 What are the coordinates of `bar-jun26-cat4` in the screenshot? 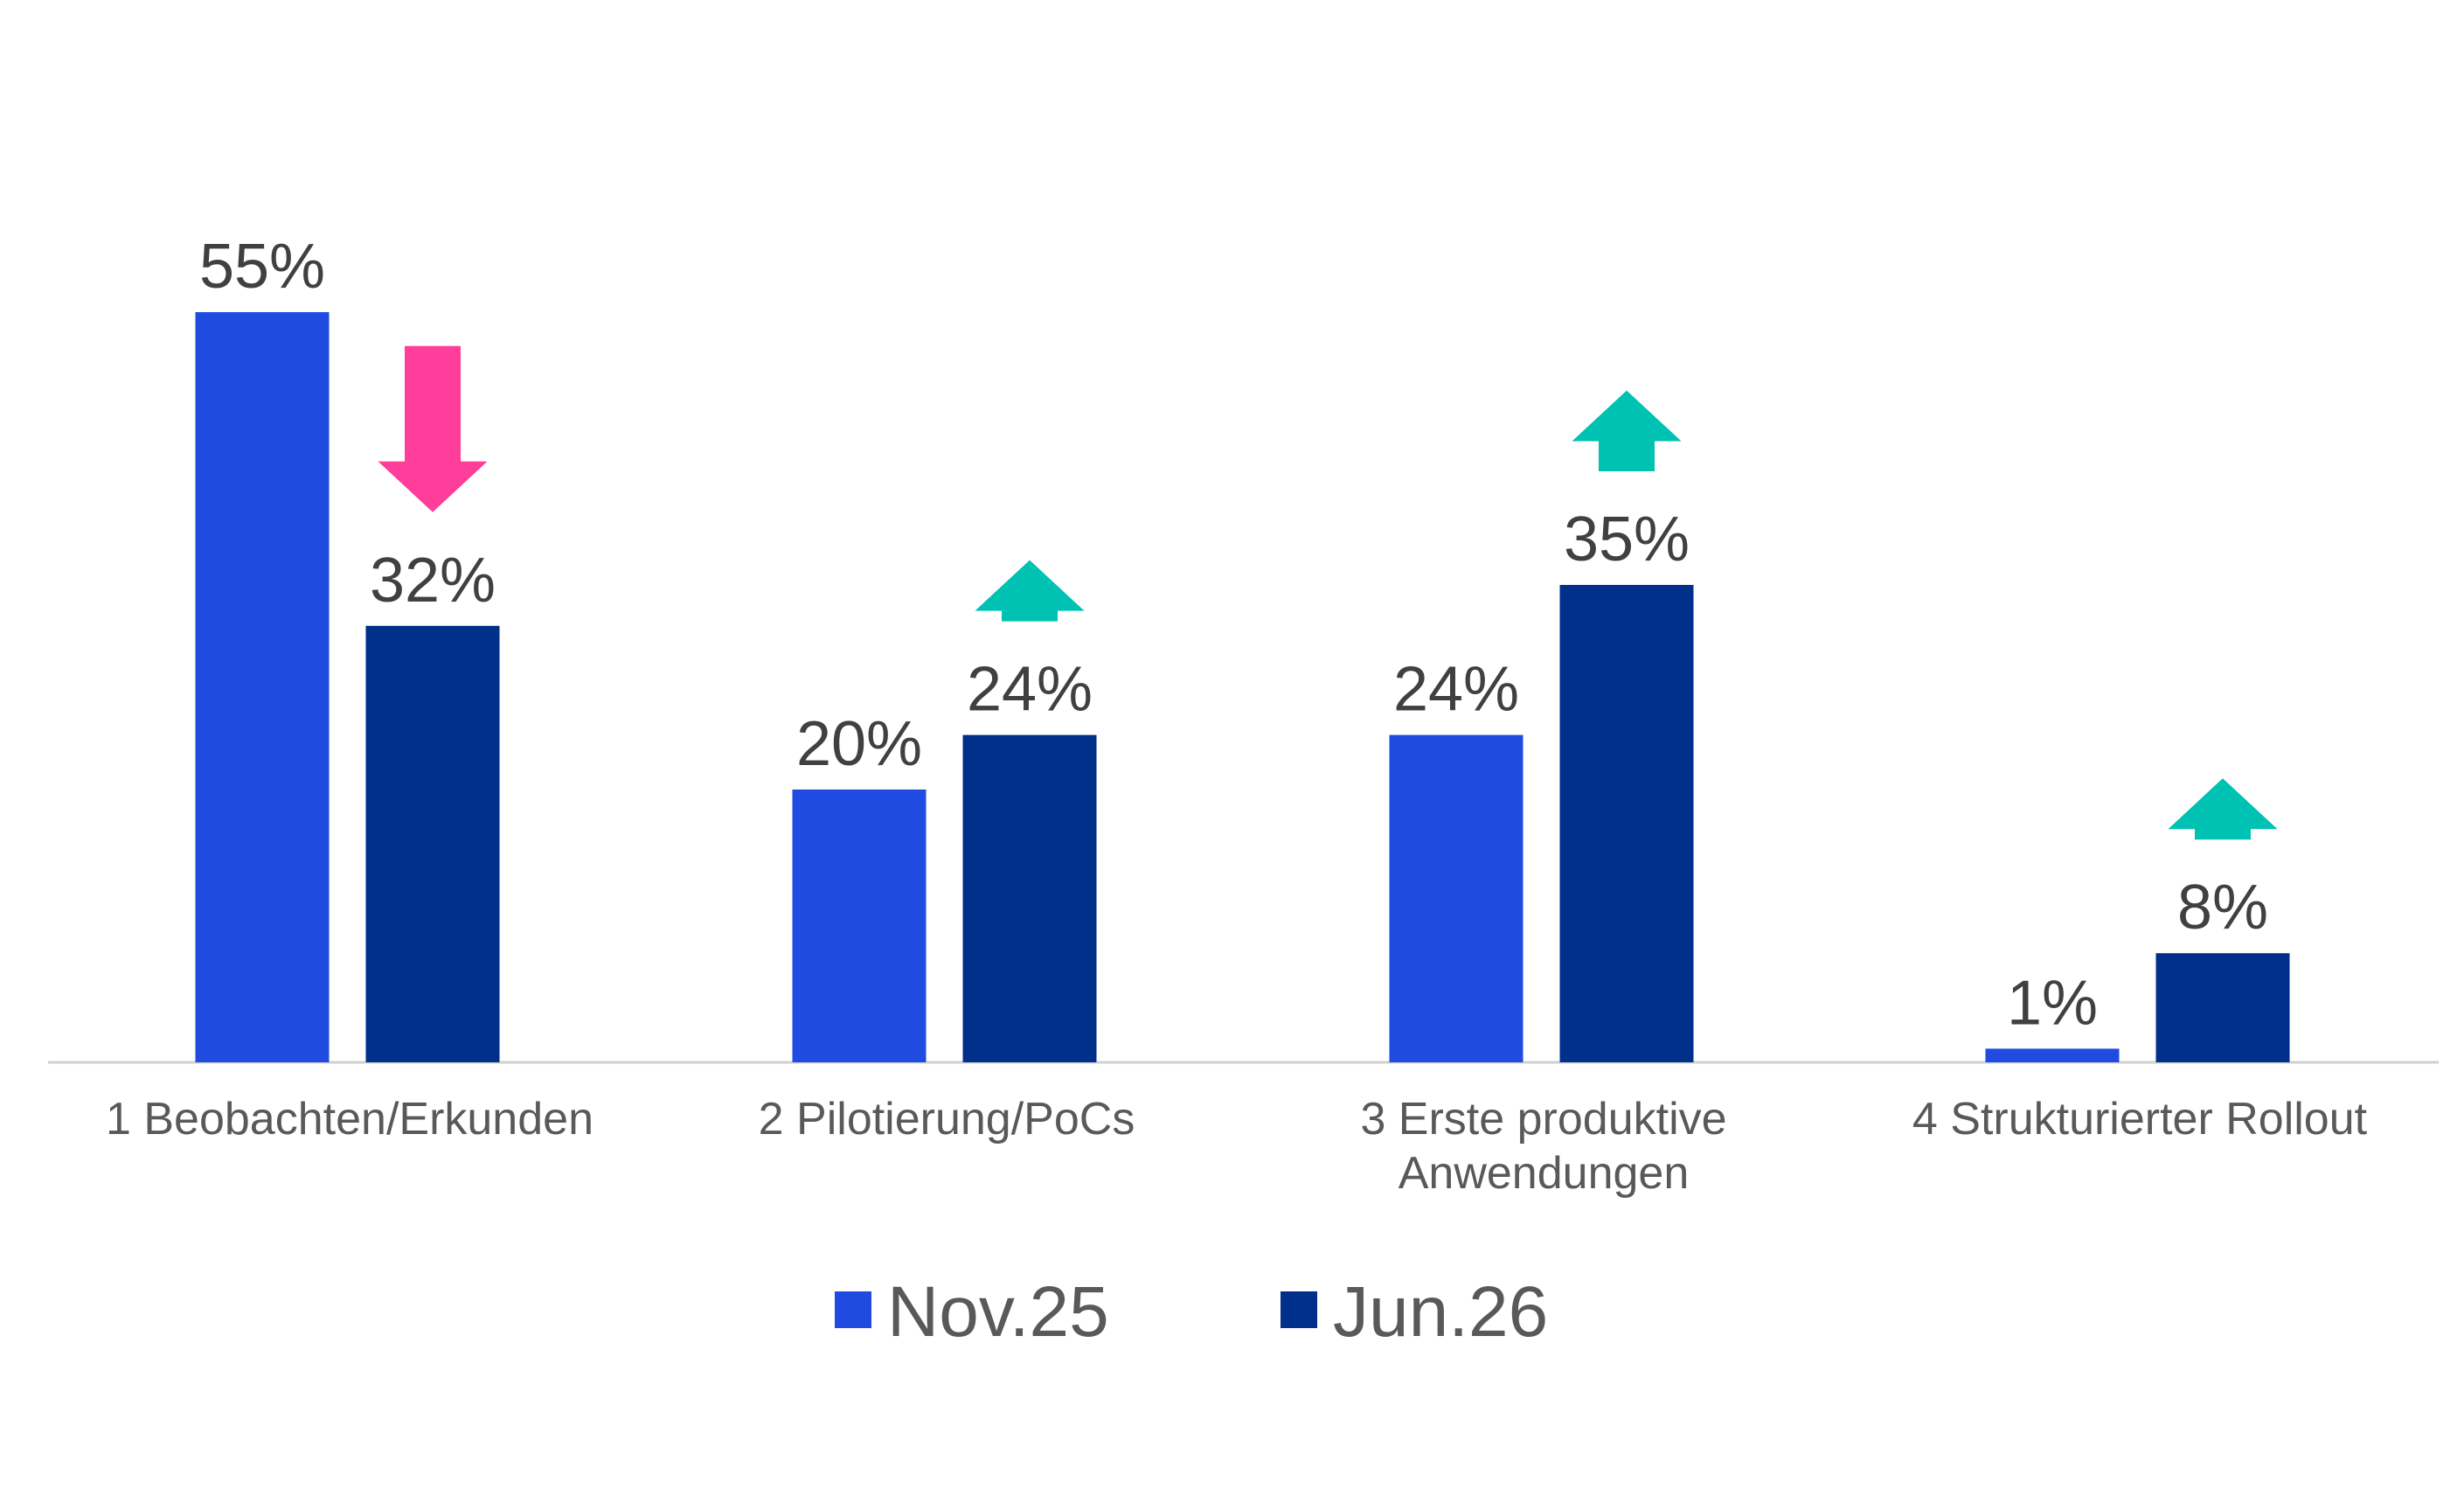 It's located at (2222, 1007).